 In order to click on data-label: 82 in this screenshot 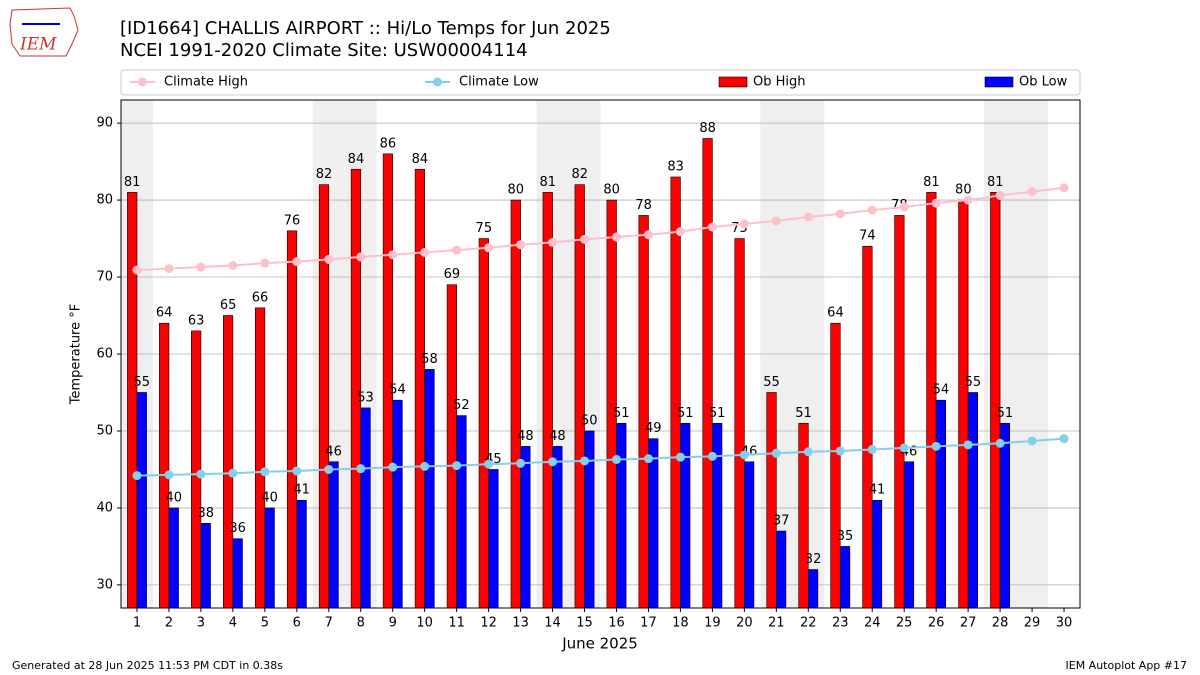, I will do `click(324, 174)`.